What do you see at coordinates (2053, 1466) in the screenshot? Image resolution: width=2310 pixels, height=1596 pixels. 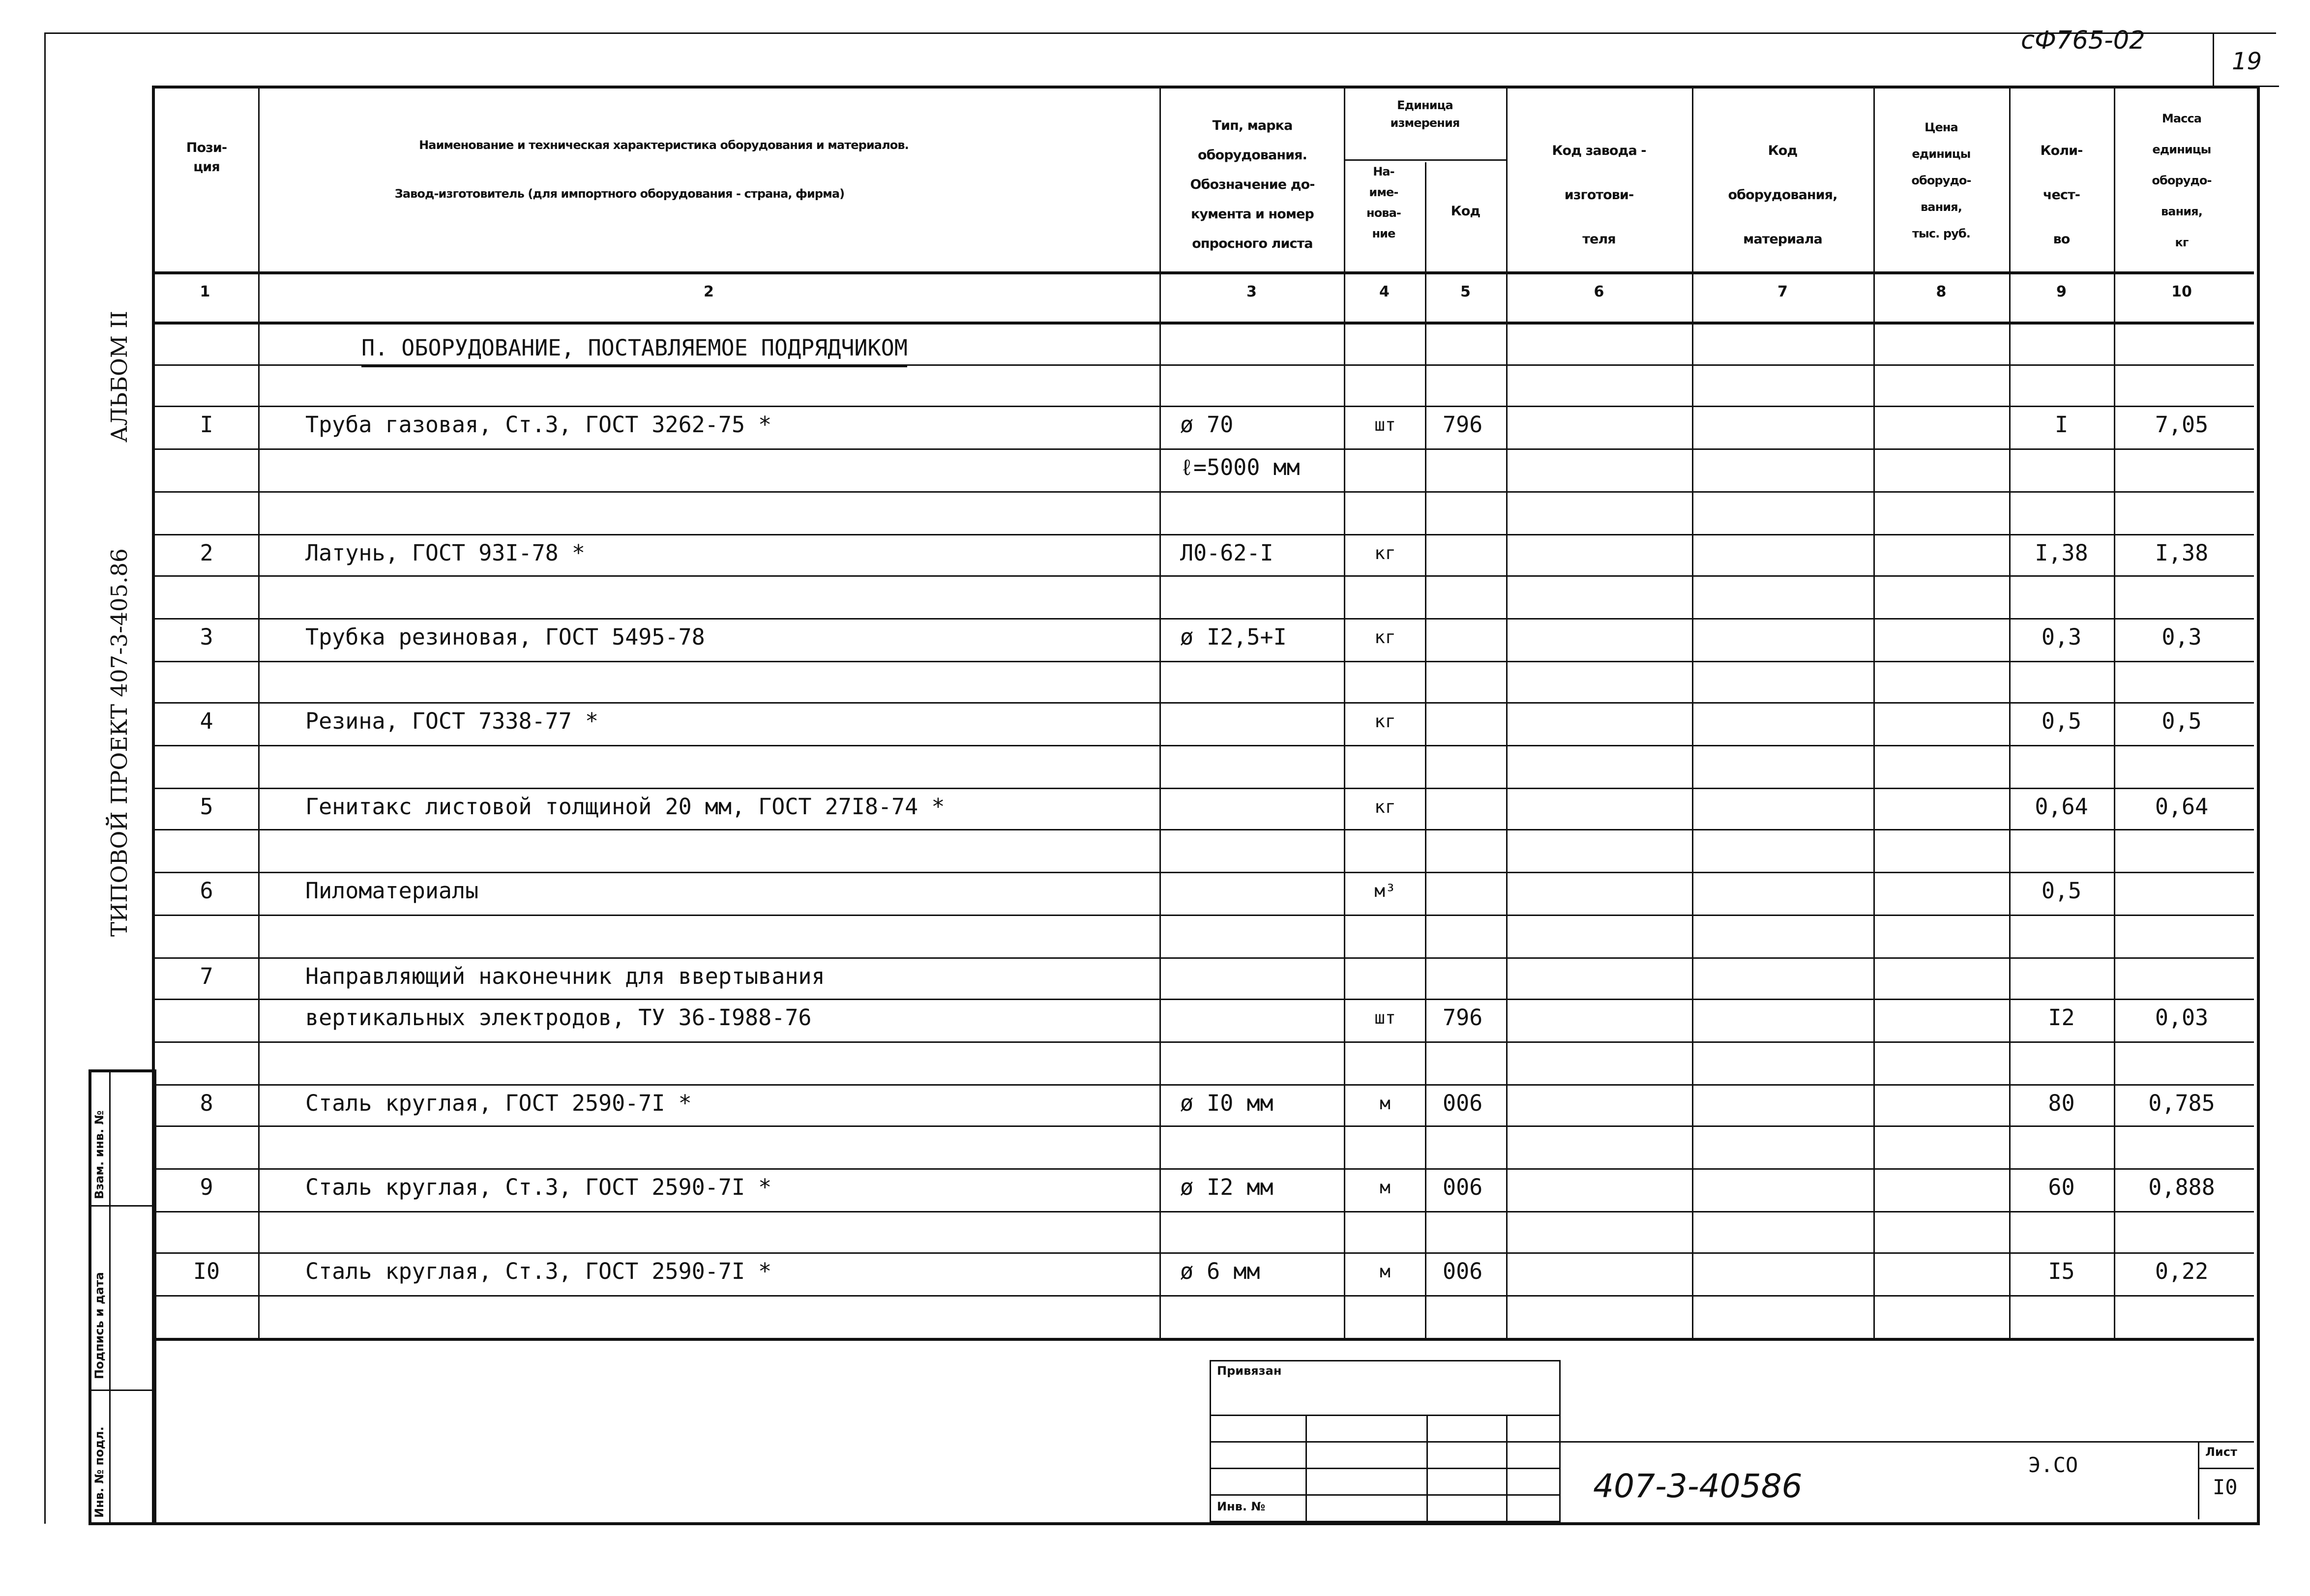 I see `document-mark: Э.СО` at bounding box center [2053, 1466].